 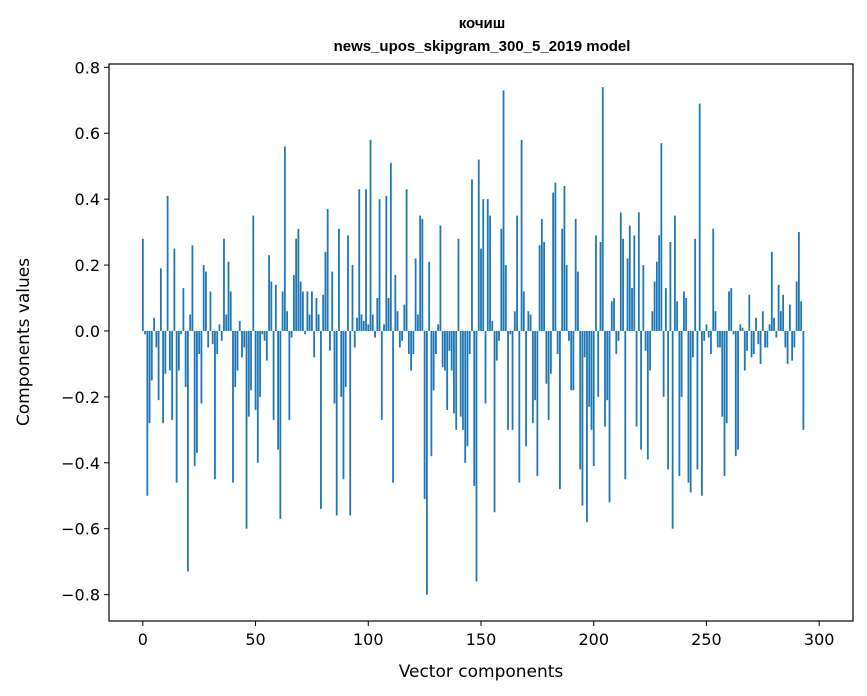 I want to click on y-tick-label: −0.2, so click(x=80, y=397).